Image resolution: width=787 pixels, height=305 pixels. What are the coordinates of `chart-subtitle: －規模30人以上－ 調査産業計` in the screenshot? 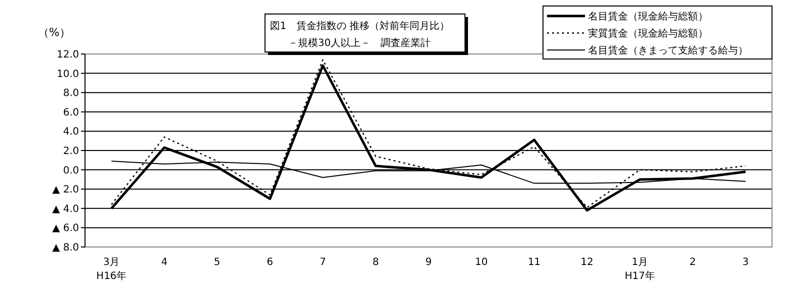 It's located at (359, 43).